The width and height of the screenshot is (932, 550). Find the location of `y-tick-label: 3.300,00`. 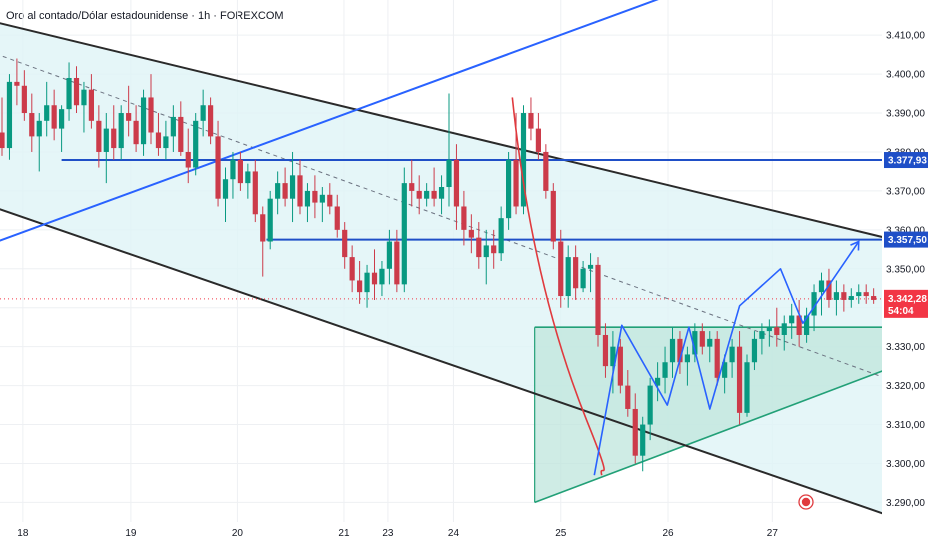

y-tick-label: 3.300,00 is located at coordinates (905, 464).